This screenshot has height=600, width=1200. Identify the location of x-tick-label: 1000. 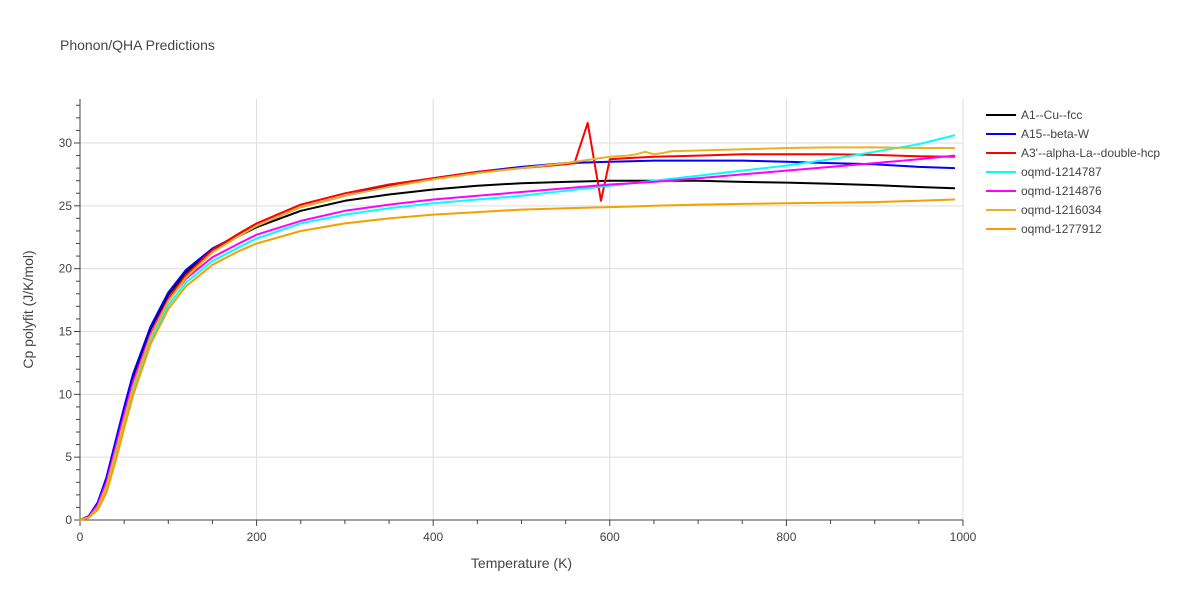
(963, 537).